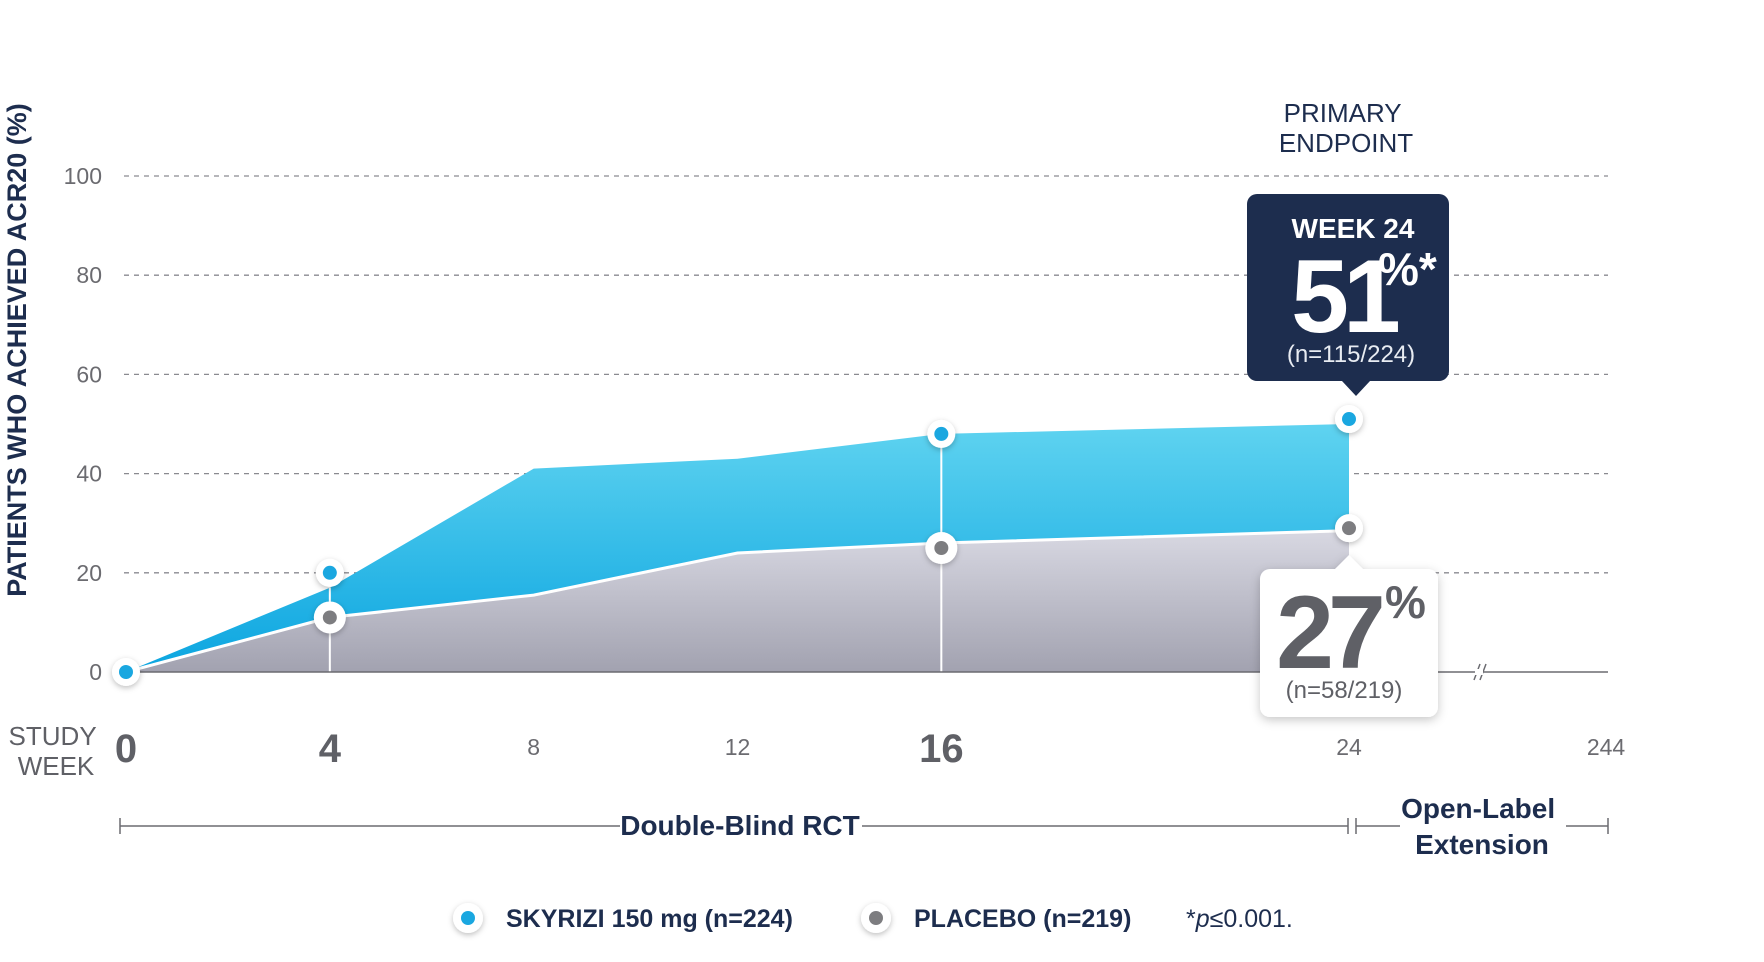 This screenshot has height=962, width=1764. What do you see at coordinates (864, 826) in the screenshot?
I see `phase-brackets` at bounding box center [864, 826].